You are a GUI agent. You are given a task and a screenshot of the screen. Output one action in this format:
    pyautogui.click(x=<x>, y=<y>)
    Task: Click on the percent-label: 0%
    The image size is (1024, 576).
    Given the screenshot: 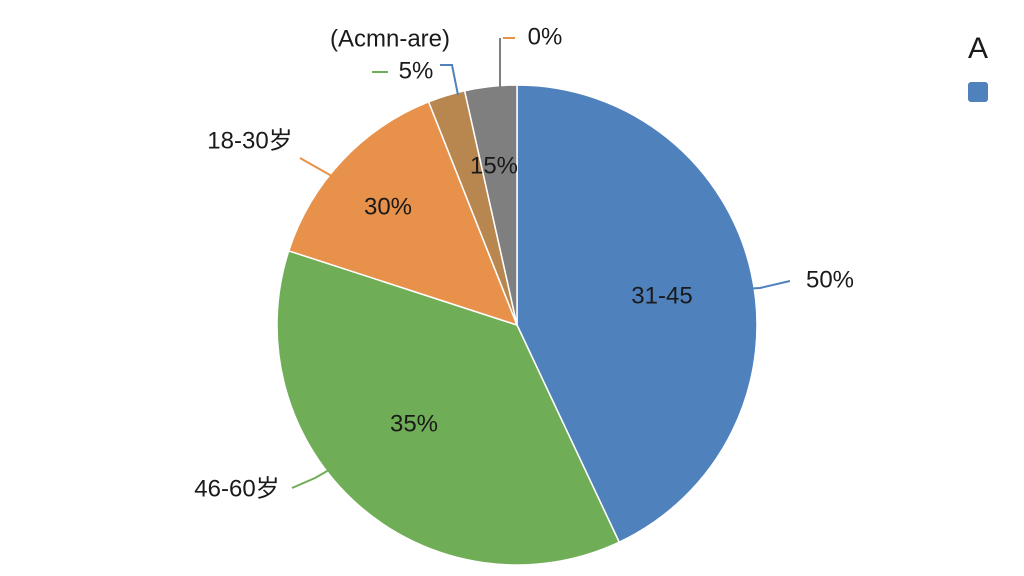 What is the action you would take?
    pyautogui.click(x=545, y=36)
    